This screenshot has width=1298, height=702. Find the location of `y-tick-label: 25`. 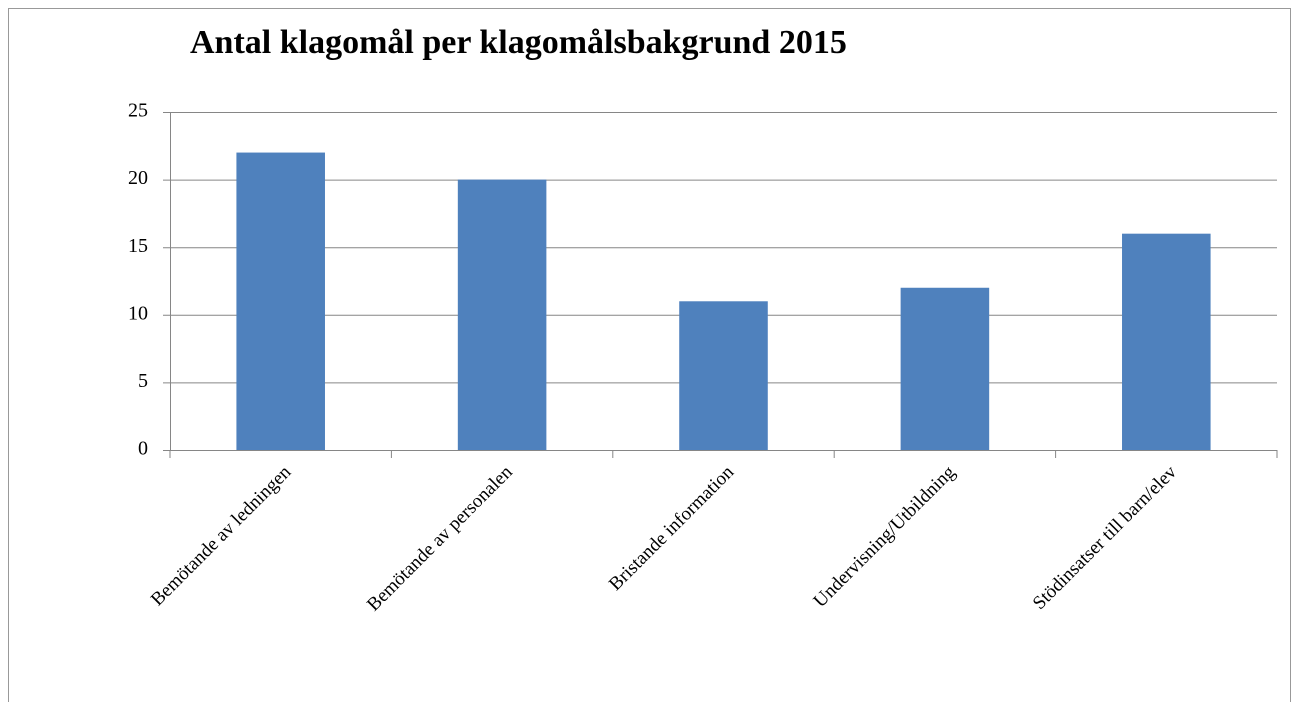

y-tick-label: 25 is located at coordinates (138, 111).